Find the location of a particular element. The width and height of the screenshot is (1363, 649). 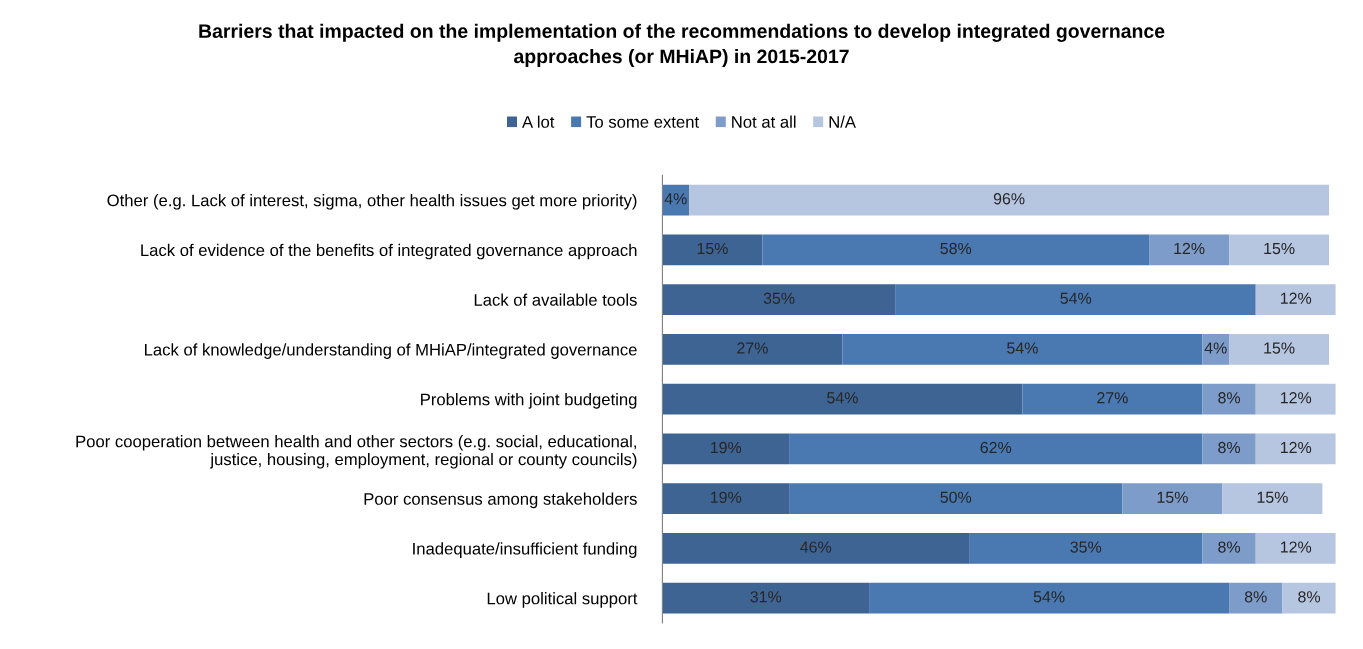

y-tick-label: Inadequate/insufficient funding is located at coordinates (525, 550).